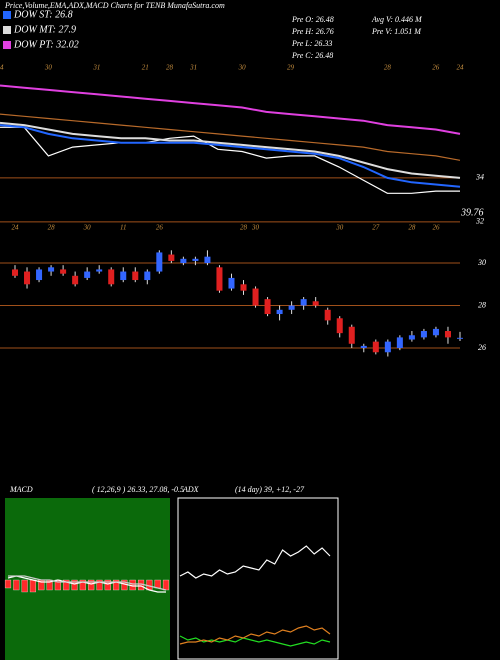 This screenshot has width=500, height=660. I want to click on x-tick-label: 21, so click(145, 68).